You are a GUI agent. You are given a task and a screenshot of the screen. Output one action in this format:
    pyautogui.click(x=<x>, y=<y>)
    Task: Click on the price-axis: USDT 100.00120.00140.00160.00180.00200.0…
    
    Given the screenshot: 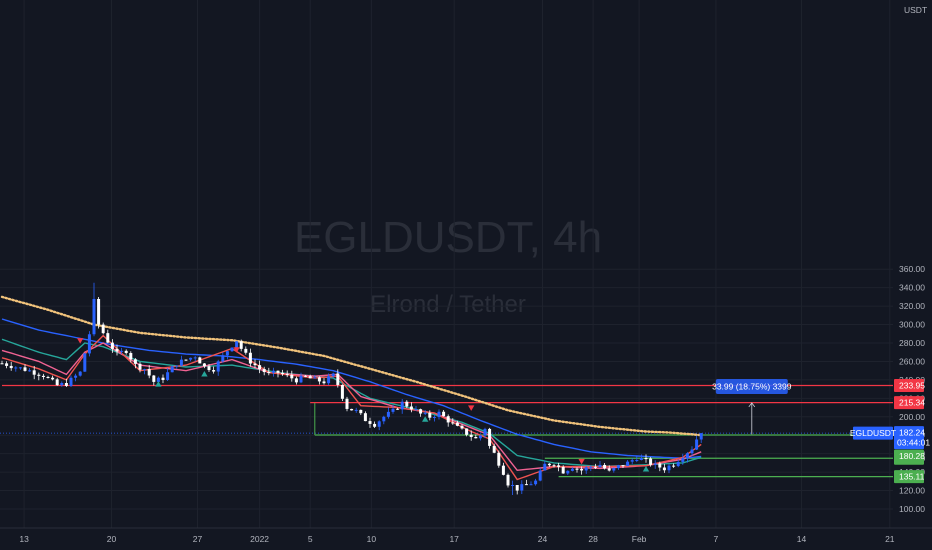 What is the action you would take?
    pyautogui.click(x=891, y=264)
    